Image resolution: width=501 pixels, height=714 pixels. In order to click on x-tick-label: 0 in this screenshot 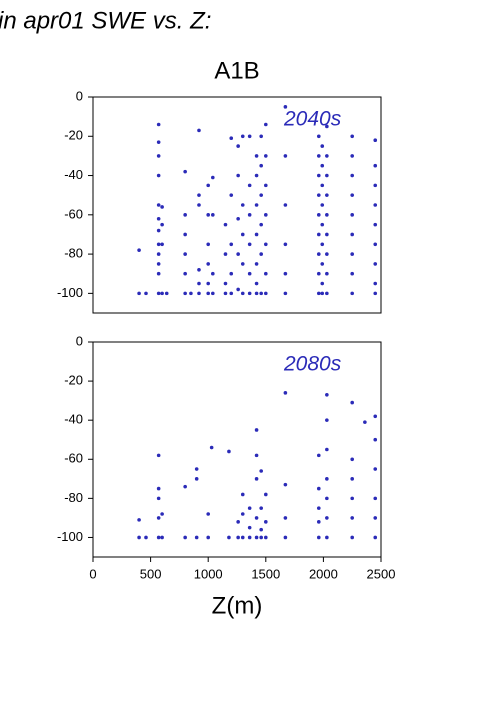, I will do `click(92, 573)`.